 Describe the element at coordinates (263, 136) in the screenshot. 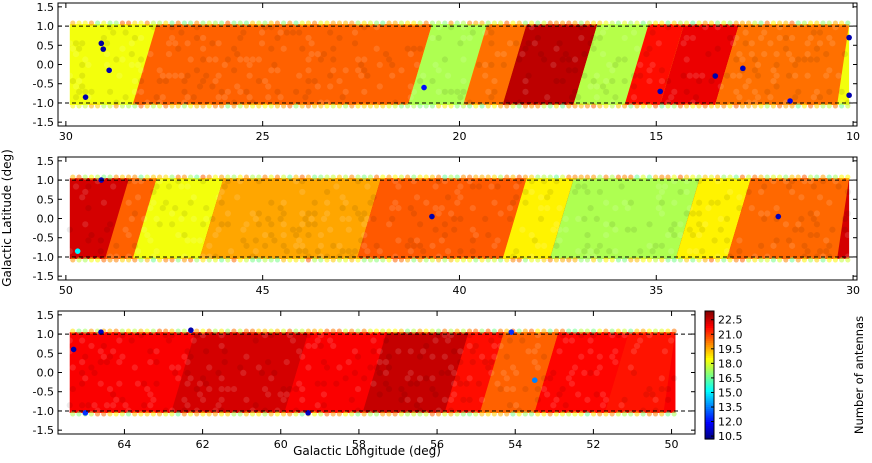

I see `x-tick-label: 25` at that location.